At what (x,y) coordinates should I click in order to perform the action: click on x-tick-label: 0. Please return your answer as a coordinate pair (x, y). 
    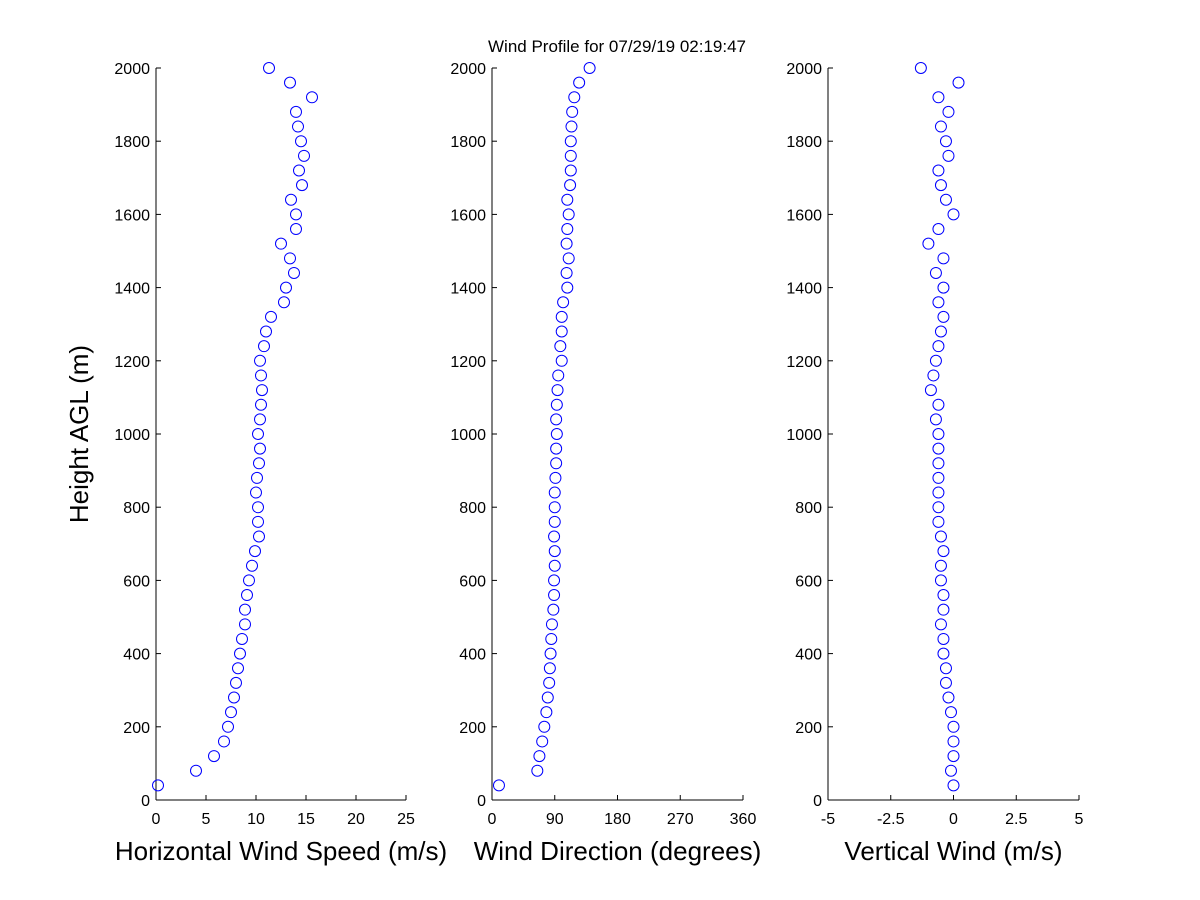
    Looking at the image, I should click on (492, 819).